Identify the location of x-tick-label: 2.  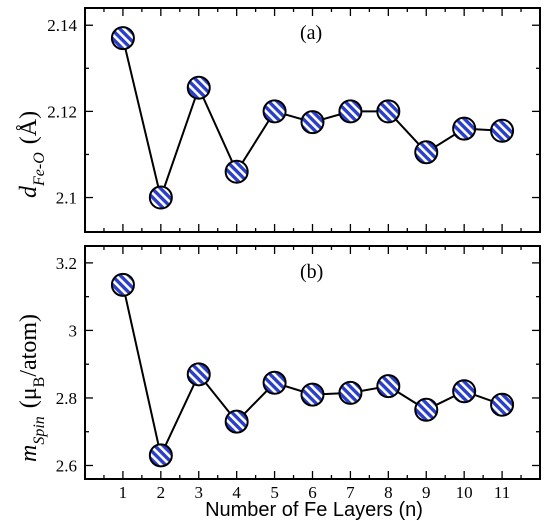
(161, 492).